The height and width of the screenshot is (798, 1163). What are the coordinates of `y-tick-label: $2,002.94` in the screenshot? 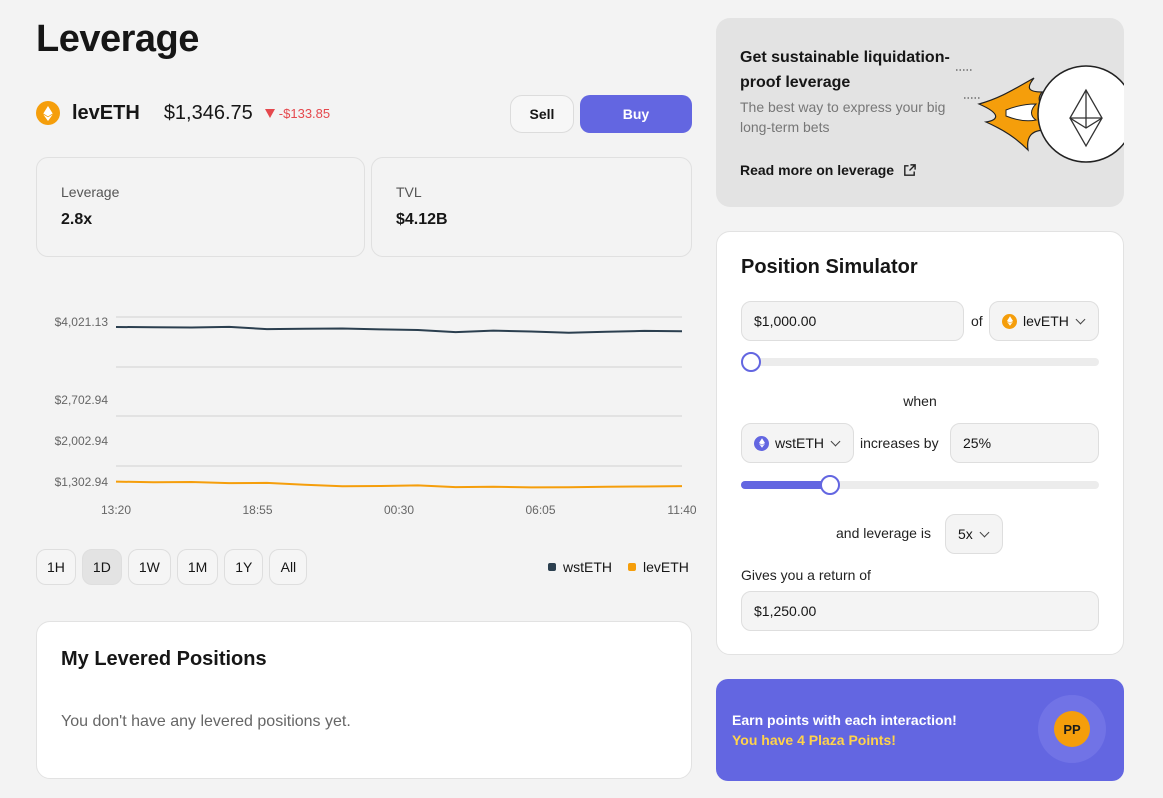 It's located at (82, 441).